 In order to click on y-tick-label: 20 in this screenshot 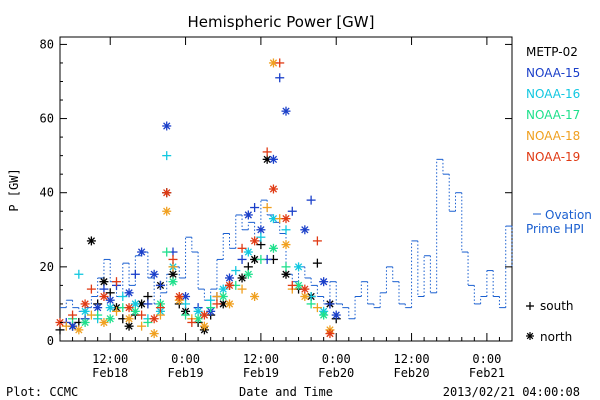, I will do `click(47, 267)`.